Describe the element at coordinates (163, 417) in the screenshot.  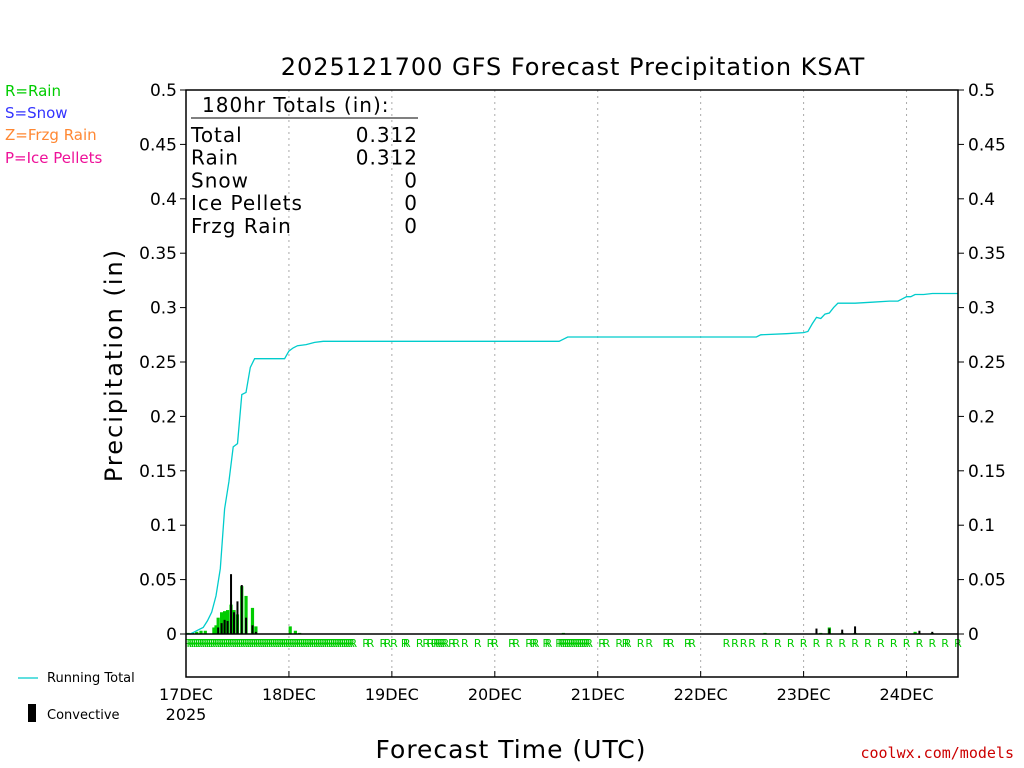
I see `y-tick-label-left: 0.2` at that location.